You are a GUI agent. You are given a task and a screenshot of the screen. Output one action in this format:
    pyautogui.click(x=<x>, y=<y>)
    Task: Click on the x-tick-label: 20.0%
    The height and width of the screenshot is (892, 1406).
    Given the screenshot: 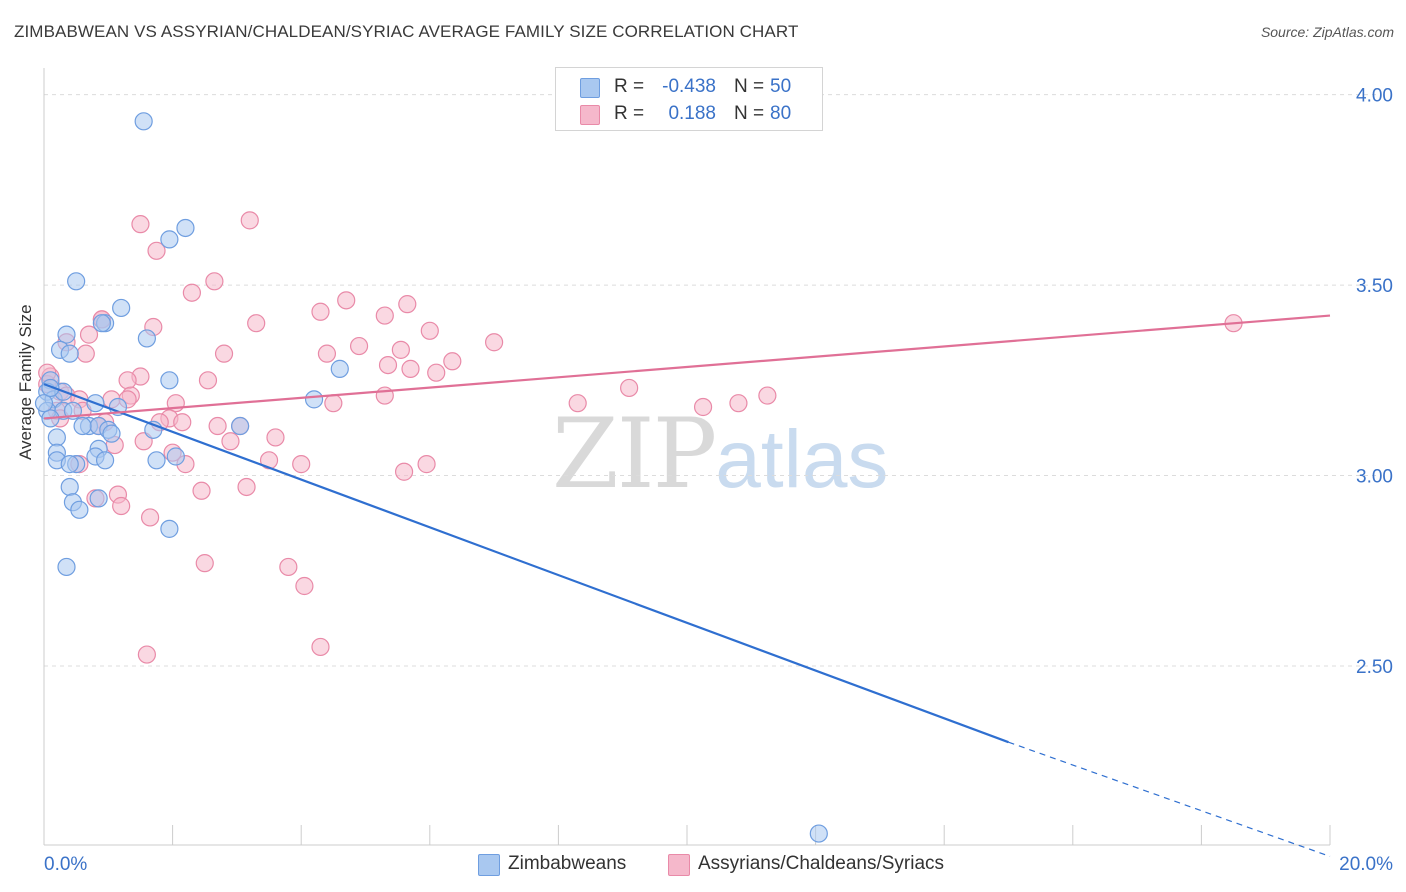 What is the action you would take?
    pyautogui.click(x=1366, y=864)
    